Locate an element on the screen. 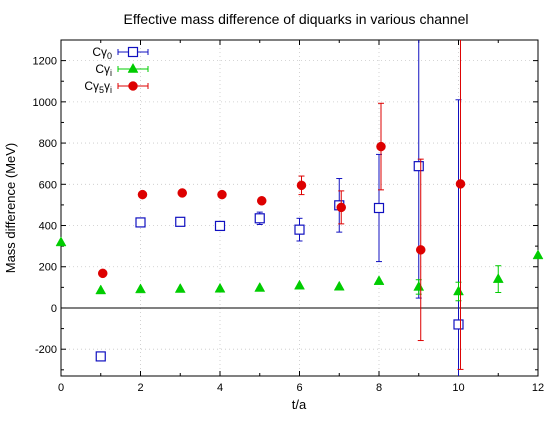 The width and height of the screenshot is (554, 421). x-tick-label: 10 is located at coordinates (458, 388).